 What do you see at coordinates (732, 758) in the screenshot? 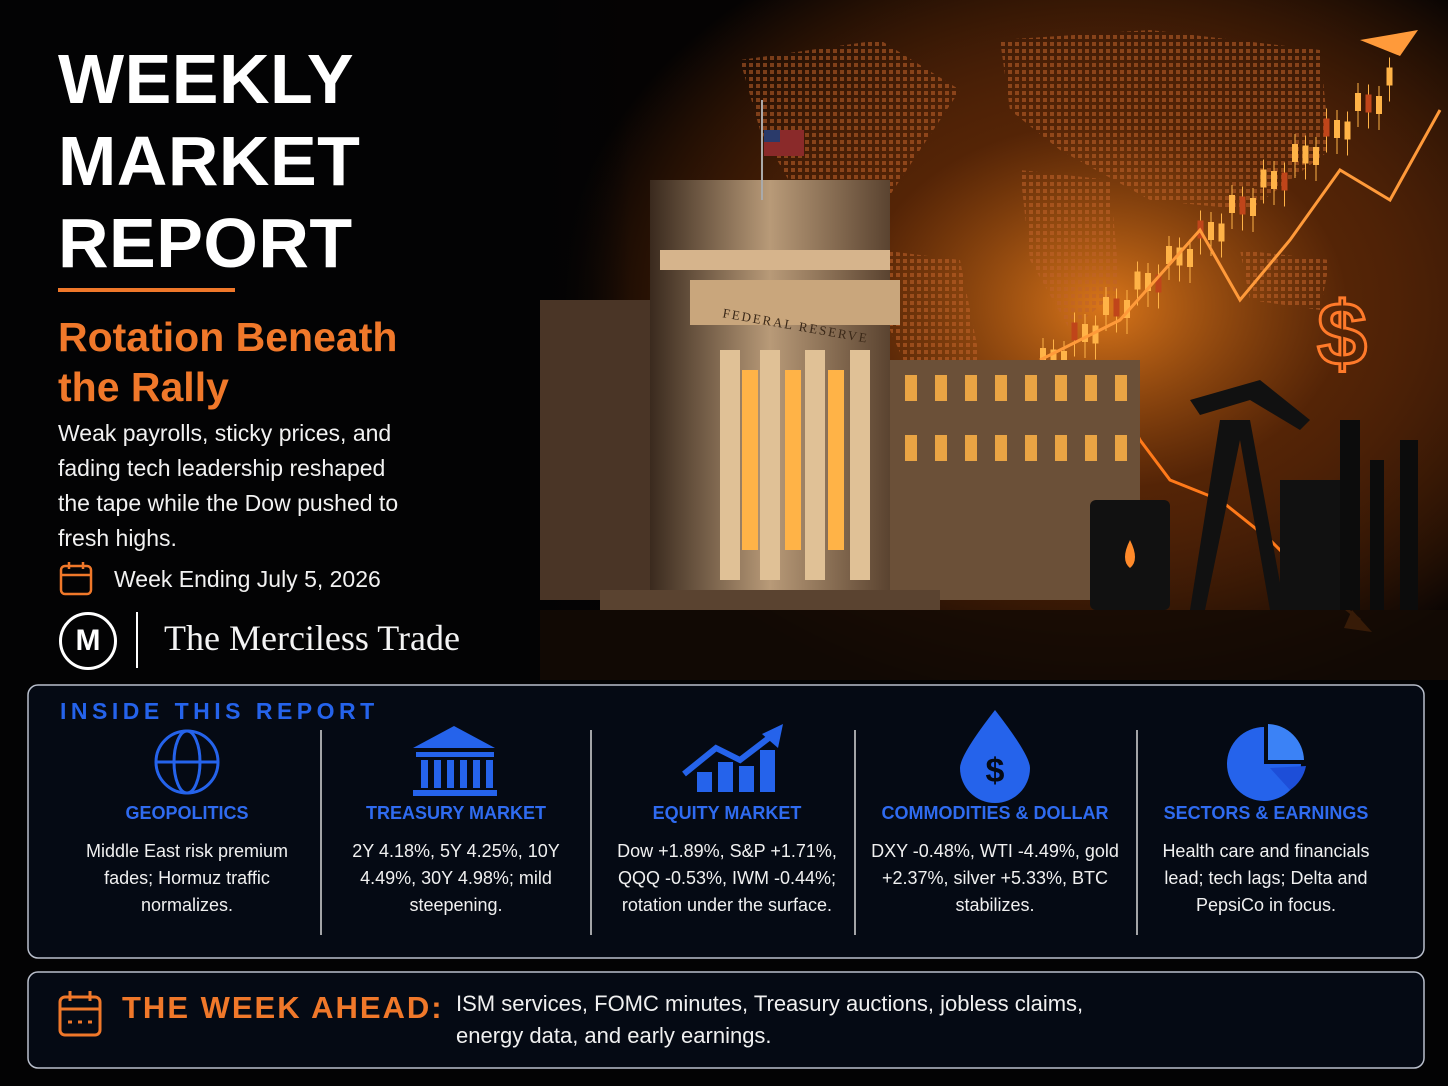
I see `growth-icon` at bounding box center [732, 758].